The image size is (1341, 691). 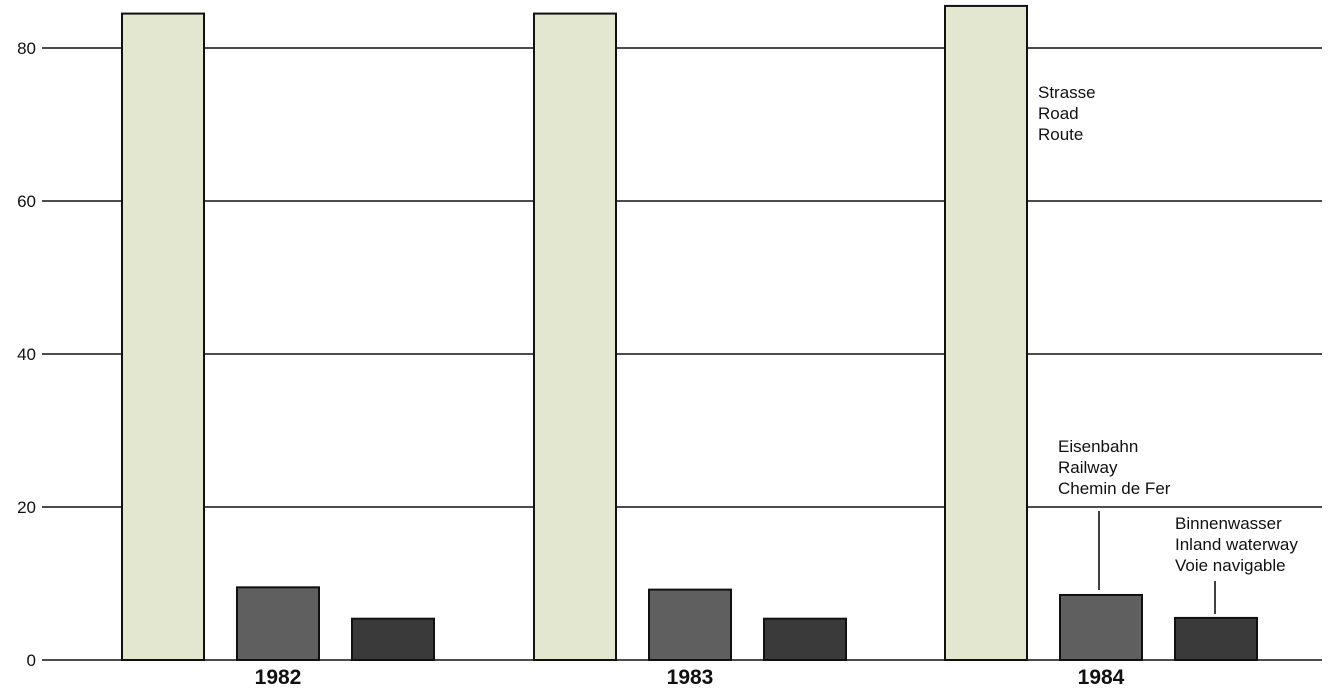 What do you see at coordinates (1228, 523) in the screenshot?
I see `water-label-de: Binnenwasser` at bounding box center [1228, 523].